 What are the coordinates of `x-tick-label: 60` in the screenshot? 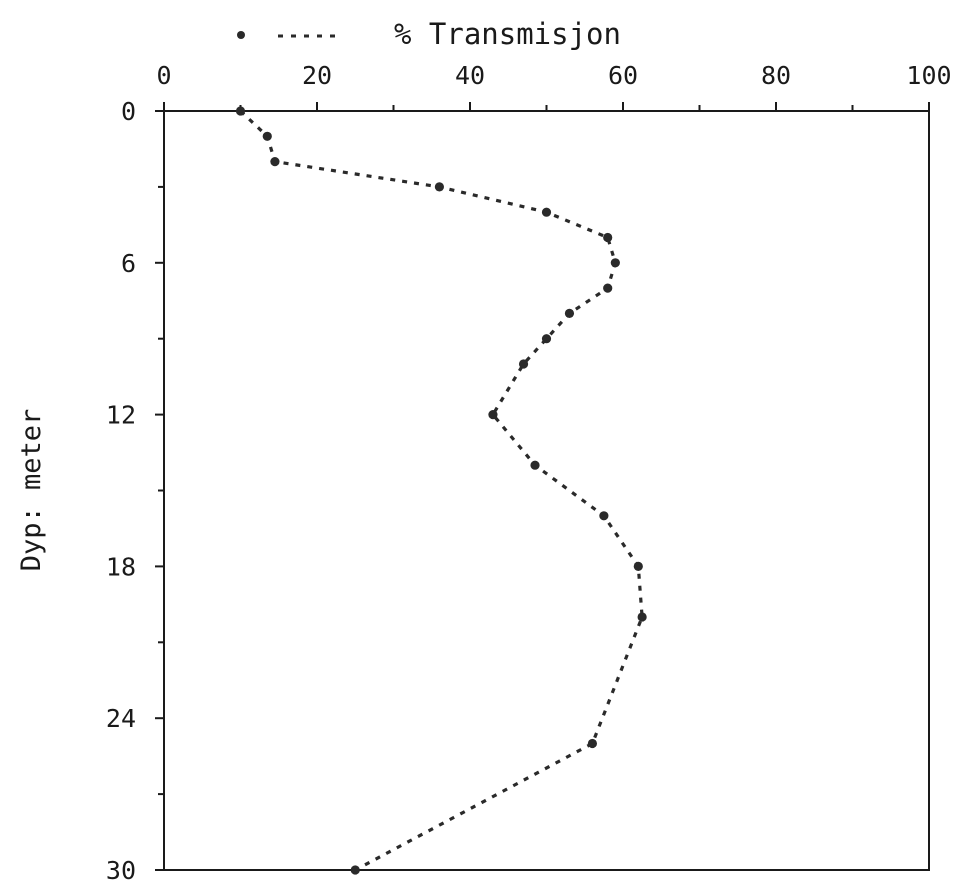 It's located at (623, 75).